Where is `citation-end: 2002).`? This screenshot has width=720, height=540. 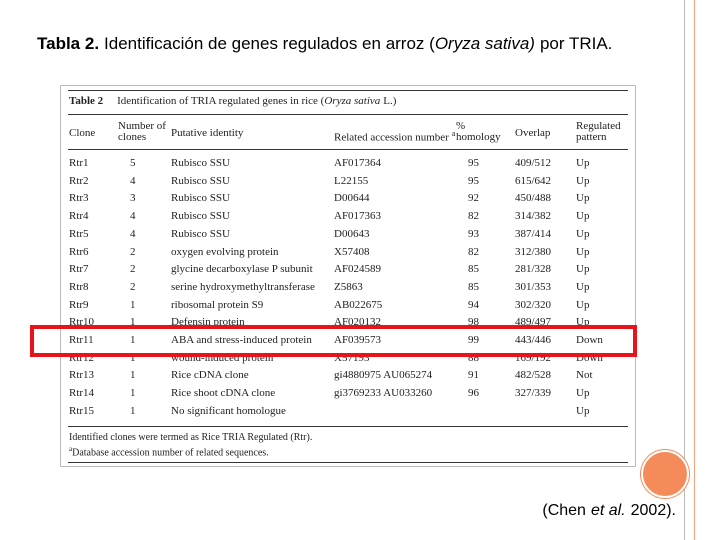
citation-end: 2002). is located at coordinates (653, 510).